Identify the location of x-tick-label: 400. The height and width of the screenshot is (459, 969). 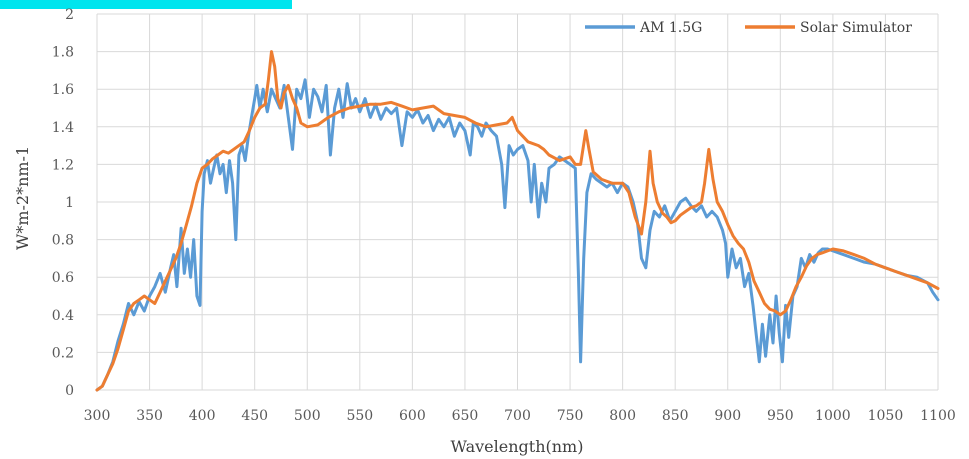
(202, 416).